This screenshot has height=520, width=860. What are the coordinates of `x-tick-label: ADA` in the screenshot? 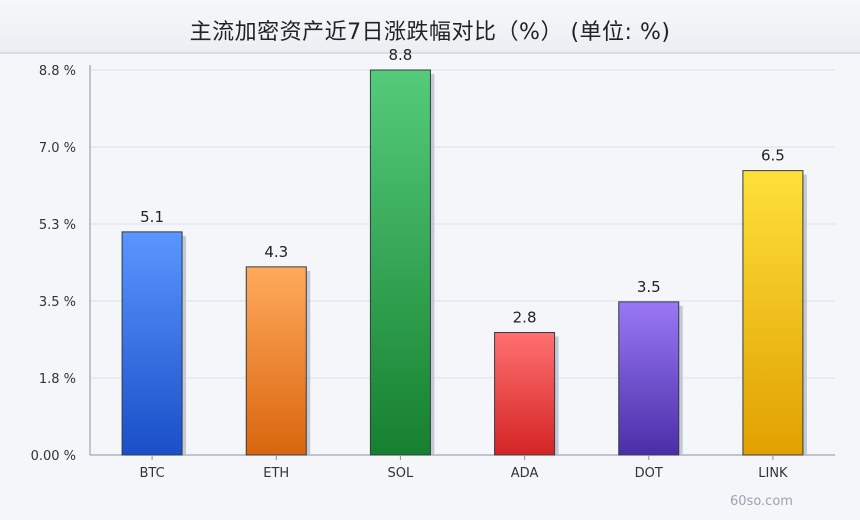 It's located at (525, 473).